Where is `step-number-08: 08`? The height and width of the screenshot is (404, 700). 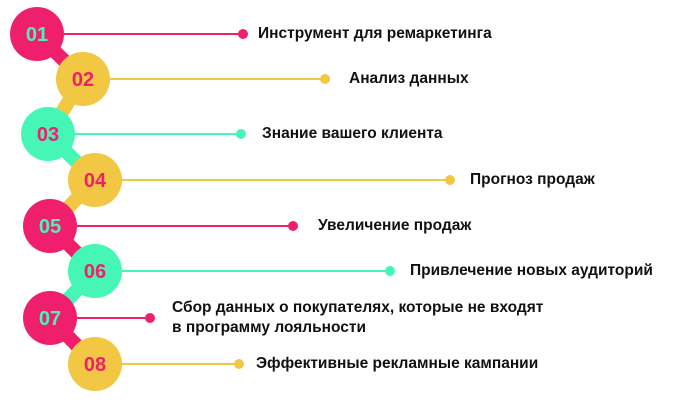
step-number-08: 08 is located at coordinates (95, 365).